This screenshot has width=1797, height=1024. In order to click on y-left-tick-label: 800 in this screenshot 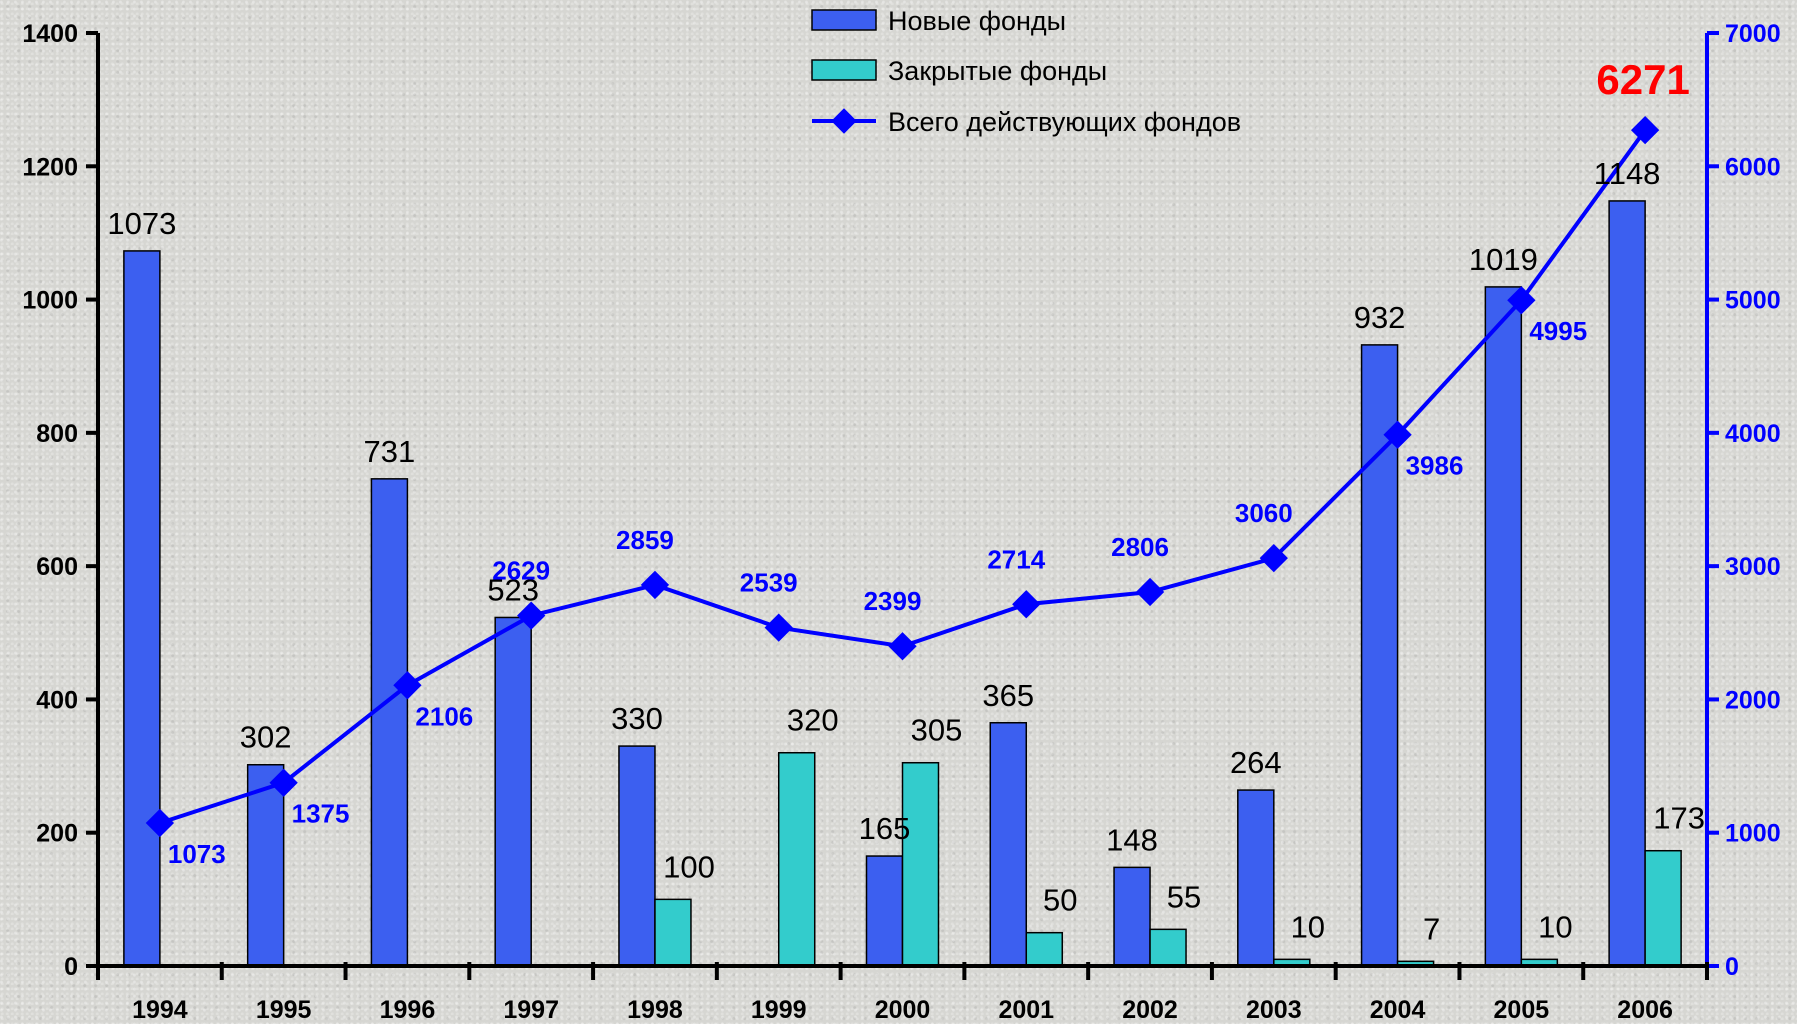, I will do `click(57, 434)`.